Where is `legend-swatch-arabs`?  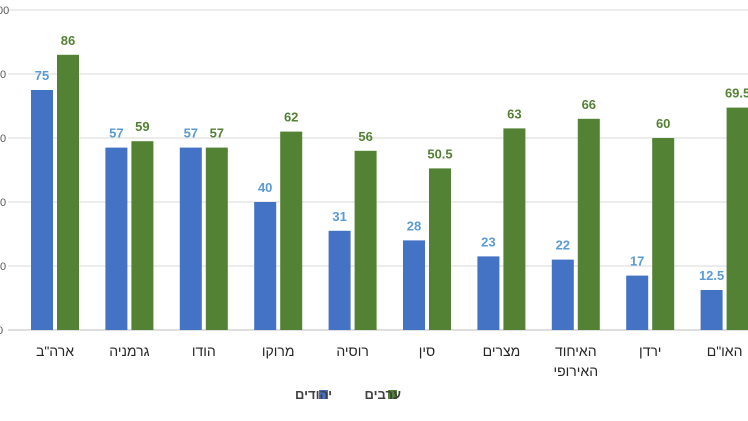
legend-swatch-arabs is located at coordinates (392, 394).